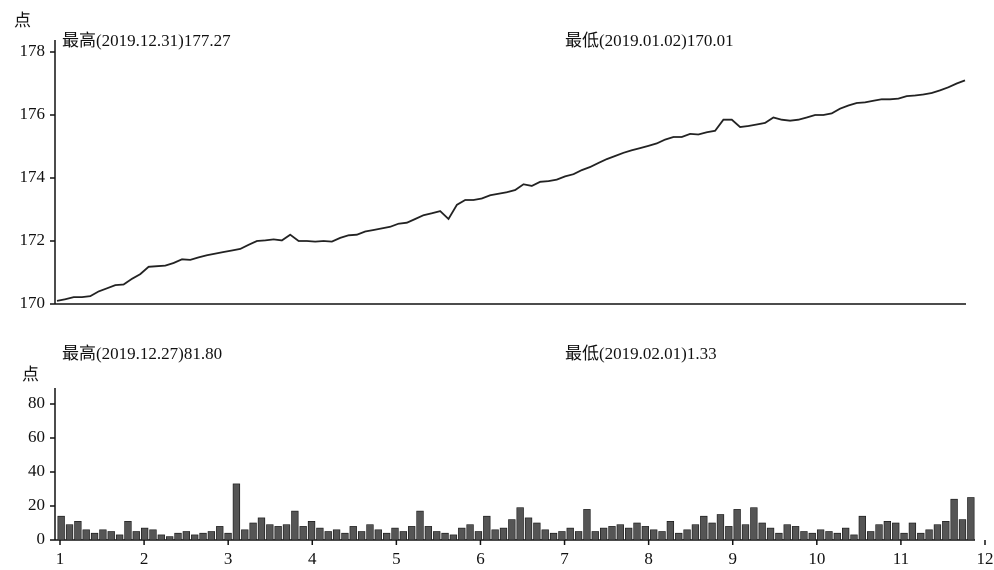  Describe the element at coordinates (816, 558) in the screenshot. I see `x-tick-label: 10` at that location.